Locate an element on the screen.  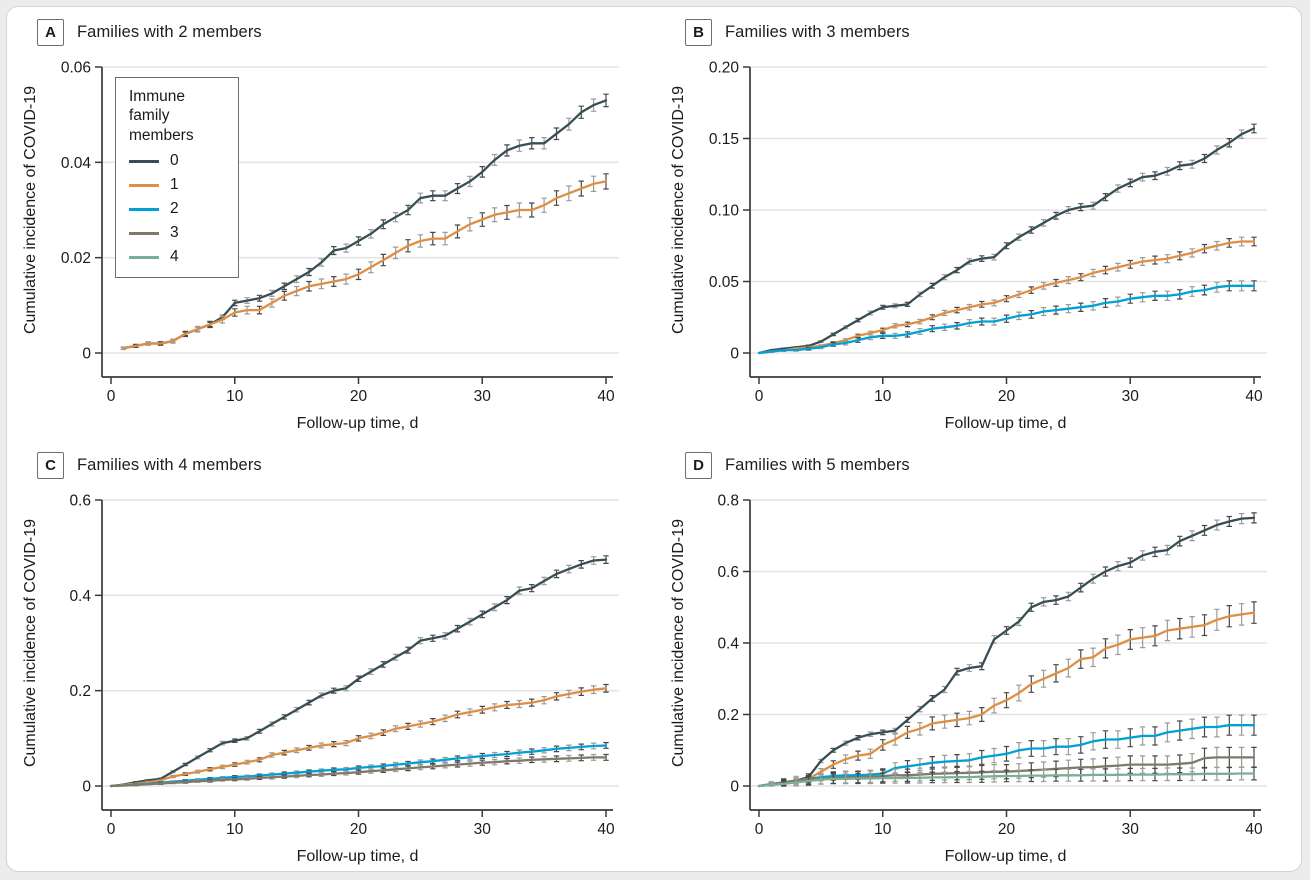
legend: Immune family members 0 1 2 3 4 is located at coordinates (177, 178).